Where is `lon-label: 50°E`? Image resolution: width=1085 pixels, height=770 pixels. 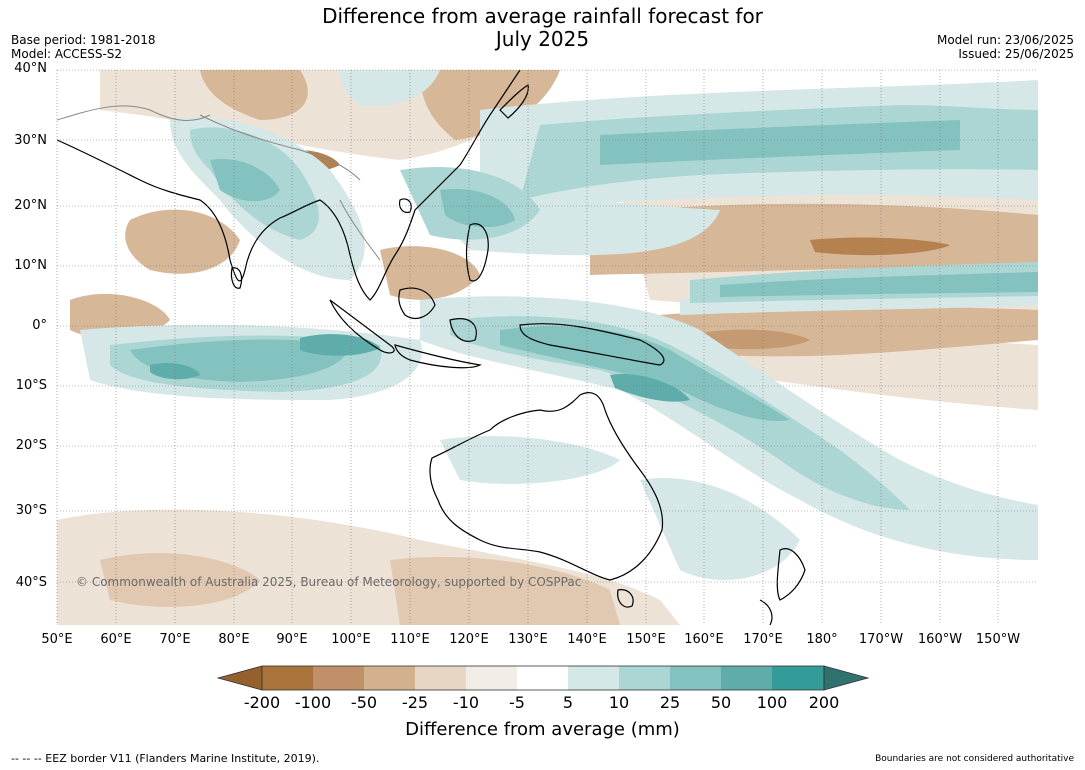 lon-label: 50°E is located at coordinates (57, 639).